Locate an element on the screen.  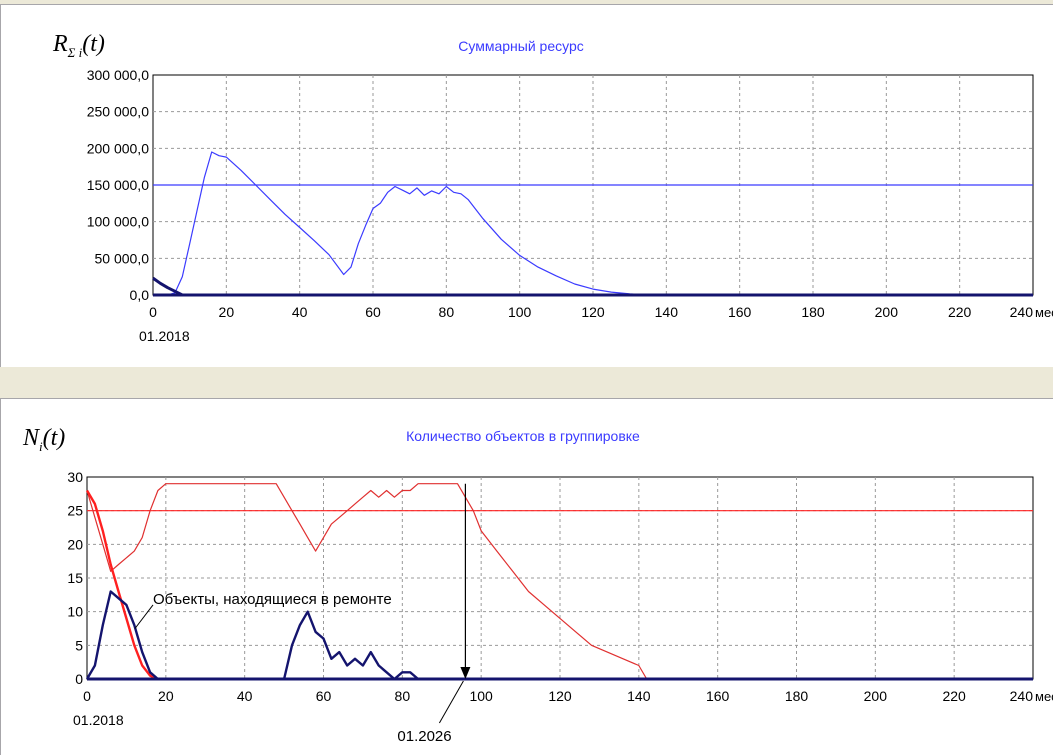
y-tick-label: 200 000,0 is located at coordinates (118, 148).